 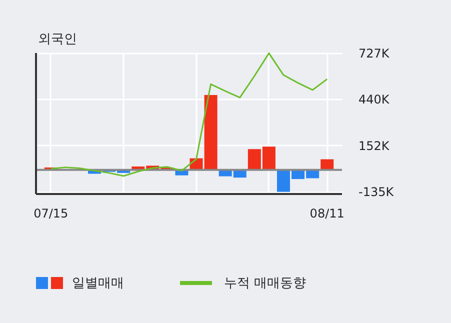 What do you see at coordinates (98, 283) in the screenshot?
I see `legend-label: 일별매매` at bounding box center [98, 283].